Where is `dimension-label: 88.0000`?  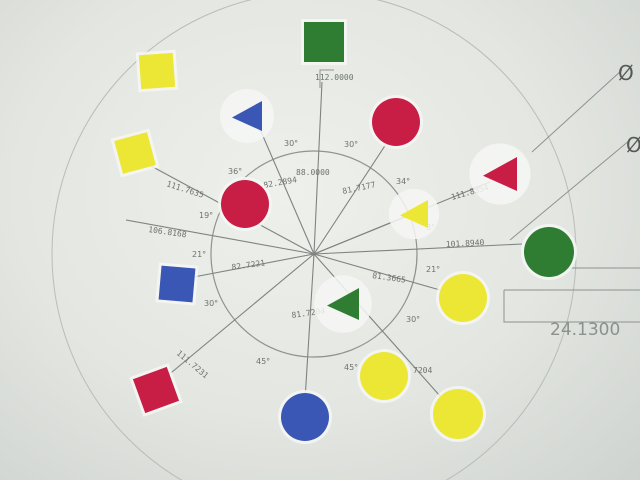 dimension-label: 88.0000 is located at coordinates (313, 172).